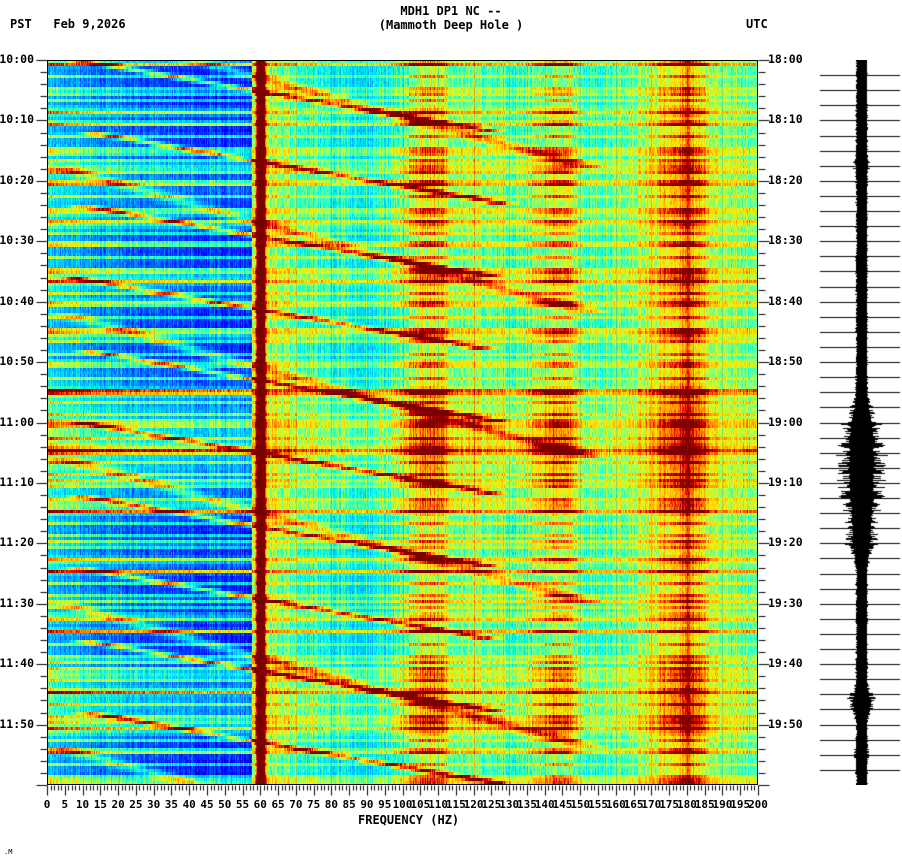 This screenshot has width=902, height=864. I want to click on time-label-utc: 19:00, so click(785, 421).